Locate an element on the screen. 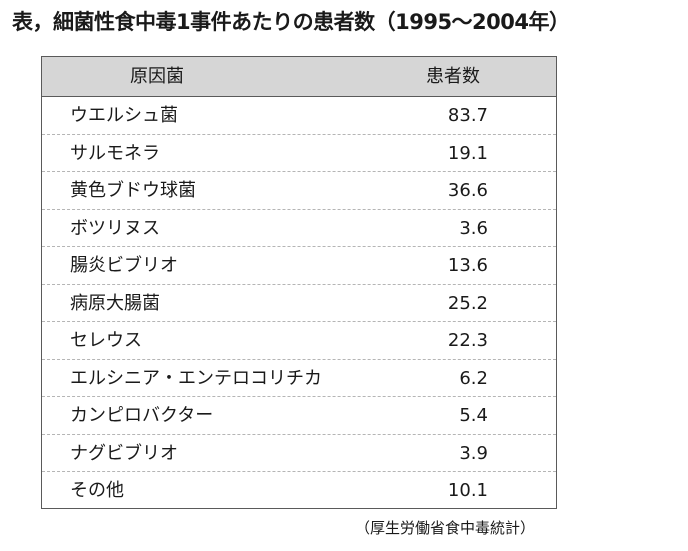 The image size is (688, 551). row-cause: ウエルシュ菌 is located at coordinates (124, 115).